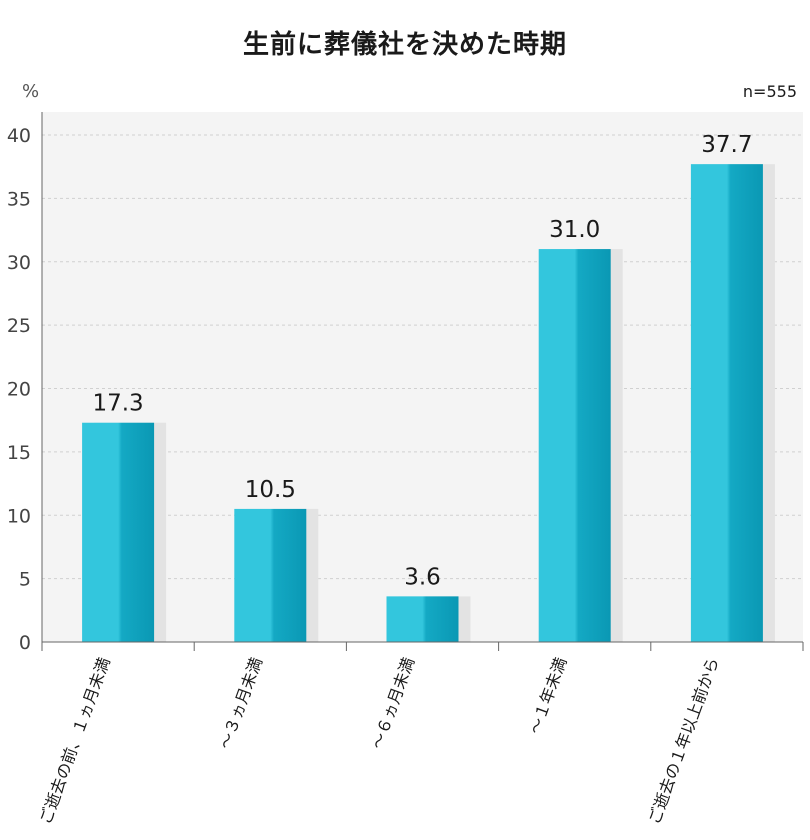  I want to click on x-tick-label: ～１年未満, so click(547, 696).